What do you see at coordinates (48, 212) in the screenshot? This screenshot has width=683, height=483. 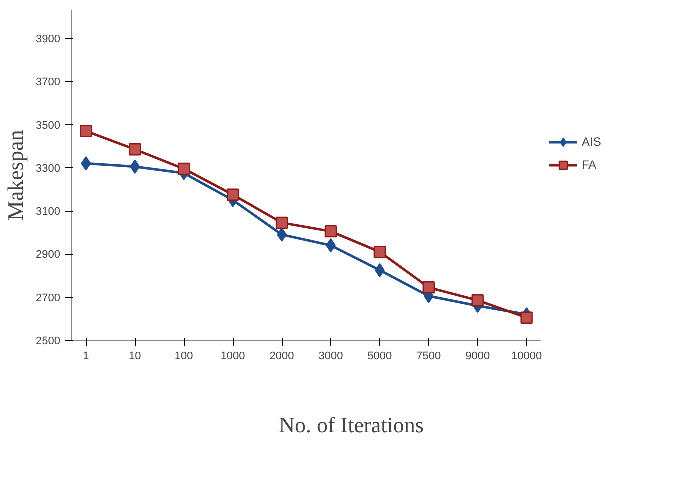 I see `y-tick-label: 3100` at bounding box center [48, 212].